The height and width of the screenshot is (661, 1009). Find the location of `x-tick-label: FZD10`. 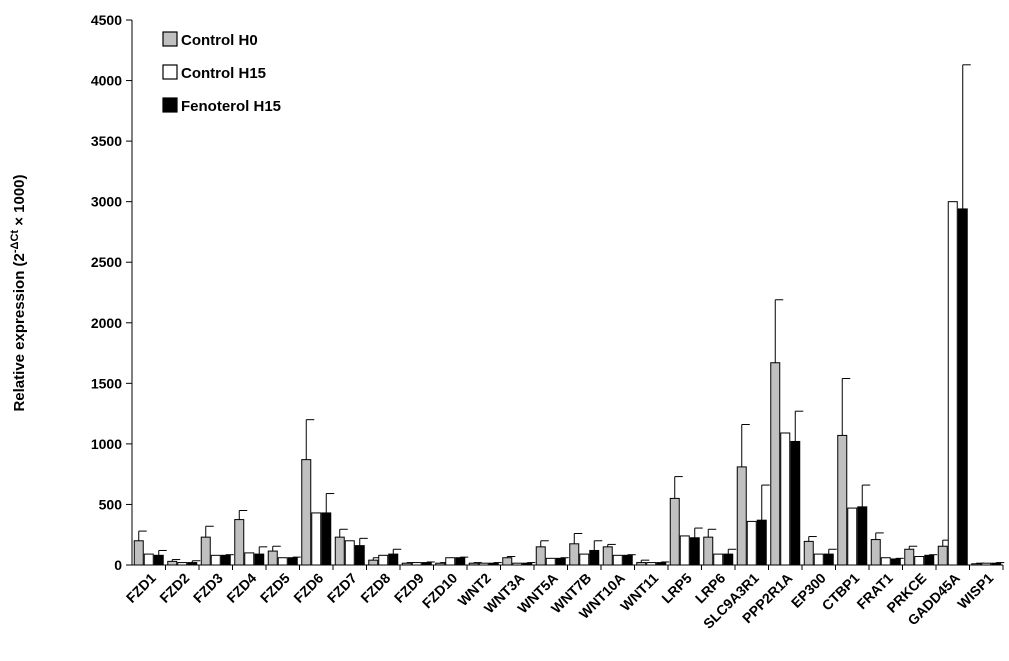

x-tick-label: FZD10 is located at coordinates (440, 591).